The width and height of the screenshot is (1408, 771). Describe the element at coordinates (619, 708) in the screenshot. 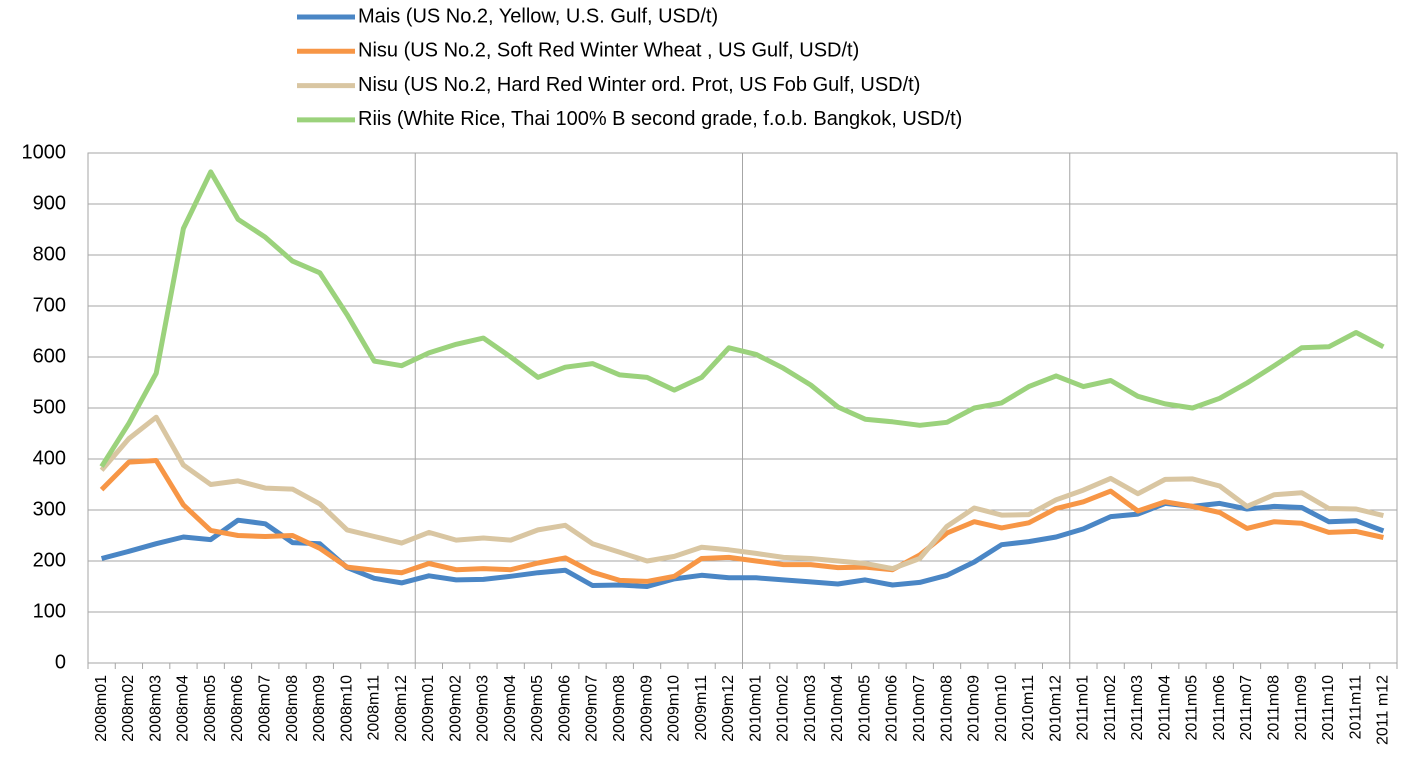

I see `x-tick-label: 2009m08` at that location.